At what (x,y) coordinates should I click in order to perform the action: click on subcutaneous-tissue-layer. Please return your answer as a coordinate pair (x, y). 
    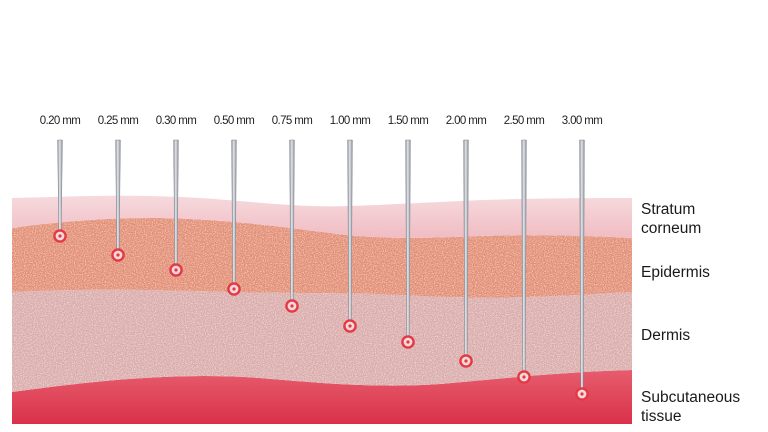
    Looking at the image, I should click on (322, 397).